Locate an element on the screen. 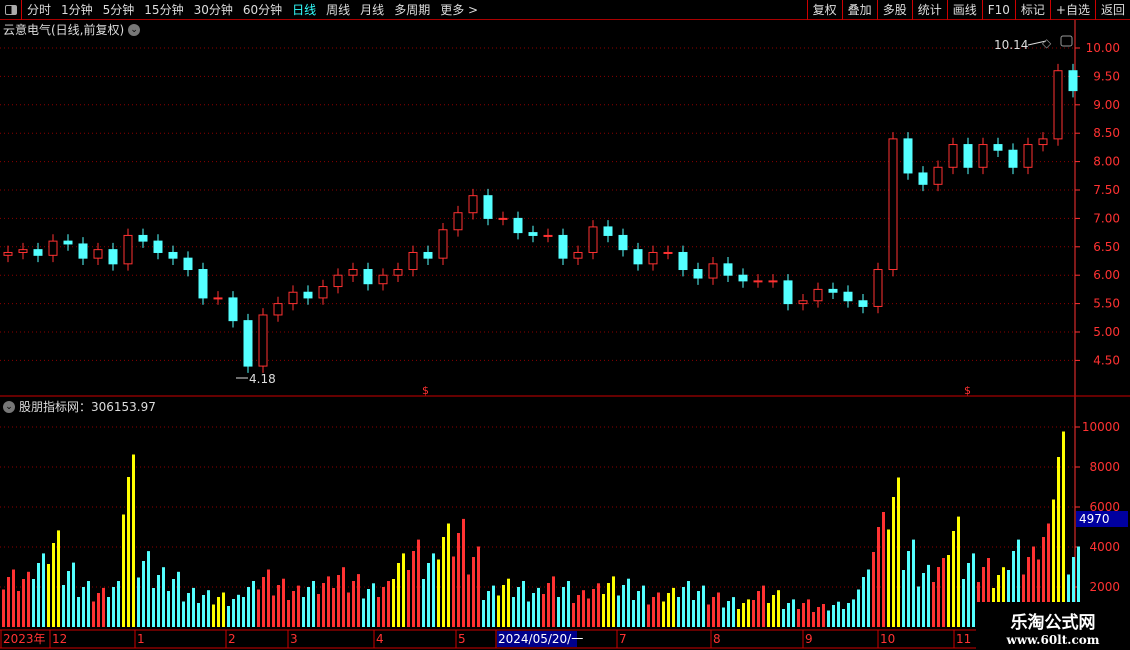 The width and height of the screenshot is (1130, 650). toolbar-button: 统计 is located at coordinates (929, 10).